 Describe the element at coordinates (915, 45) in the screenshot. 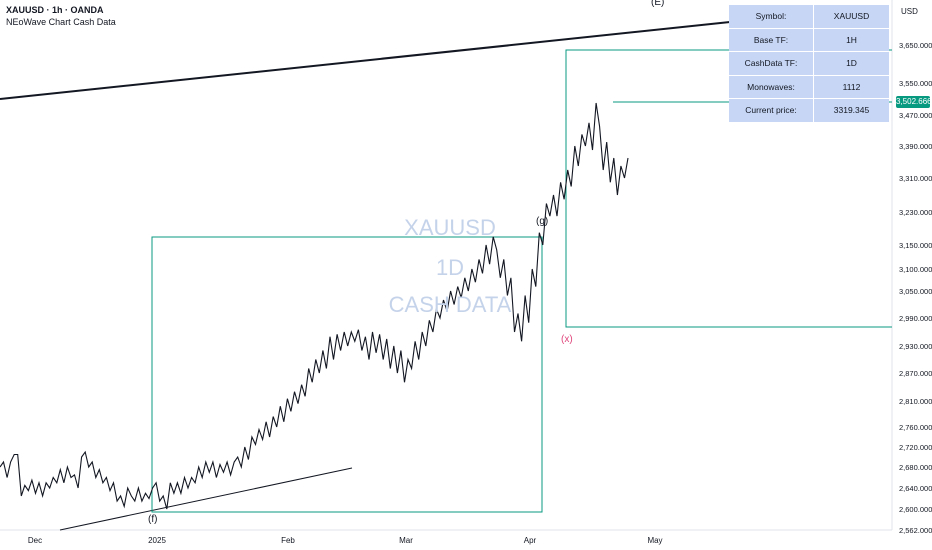

I see `price-tick-label: 3,650.000` at that location.